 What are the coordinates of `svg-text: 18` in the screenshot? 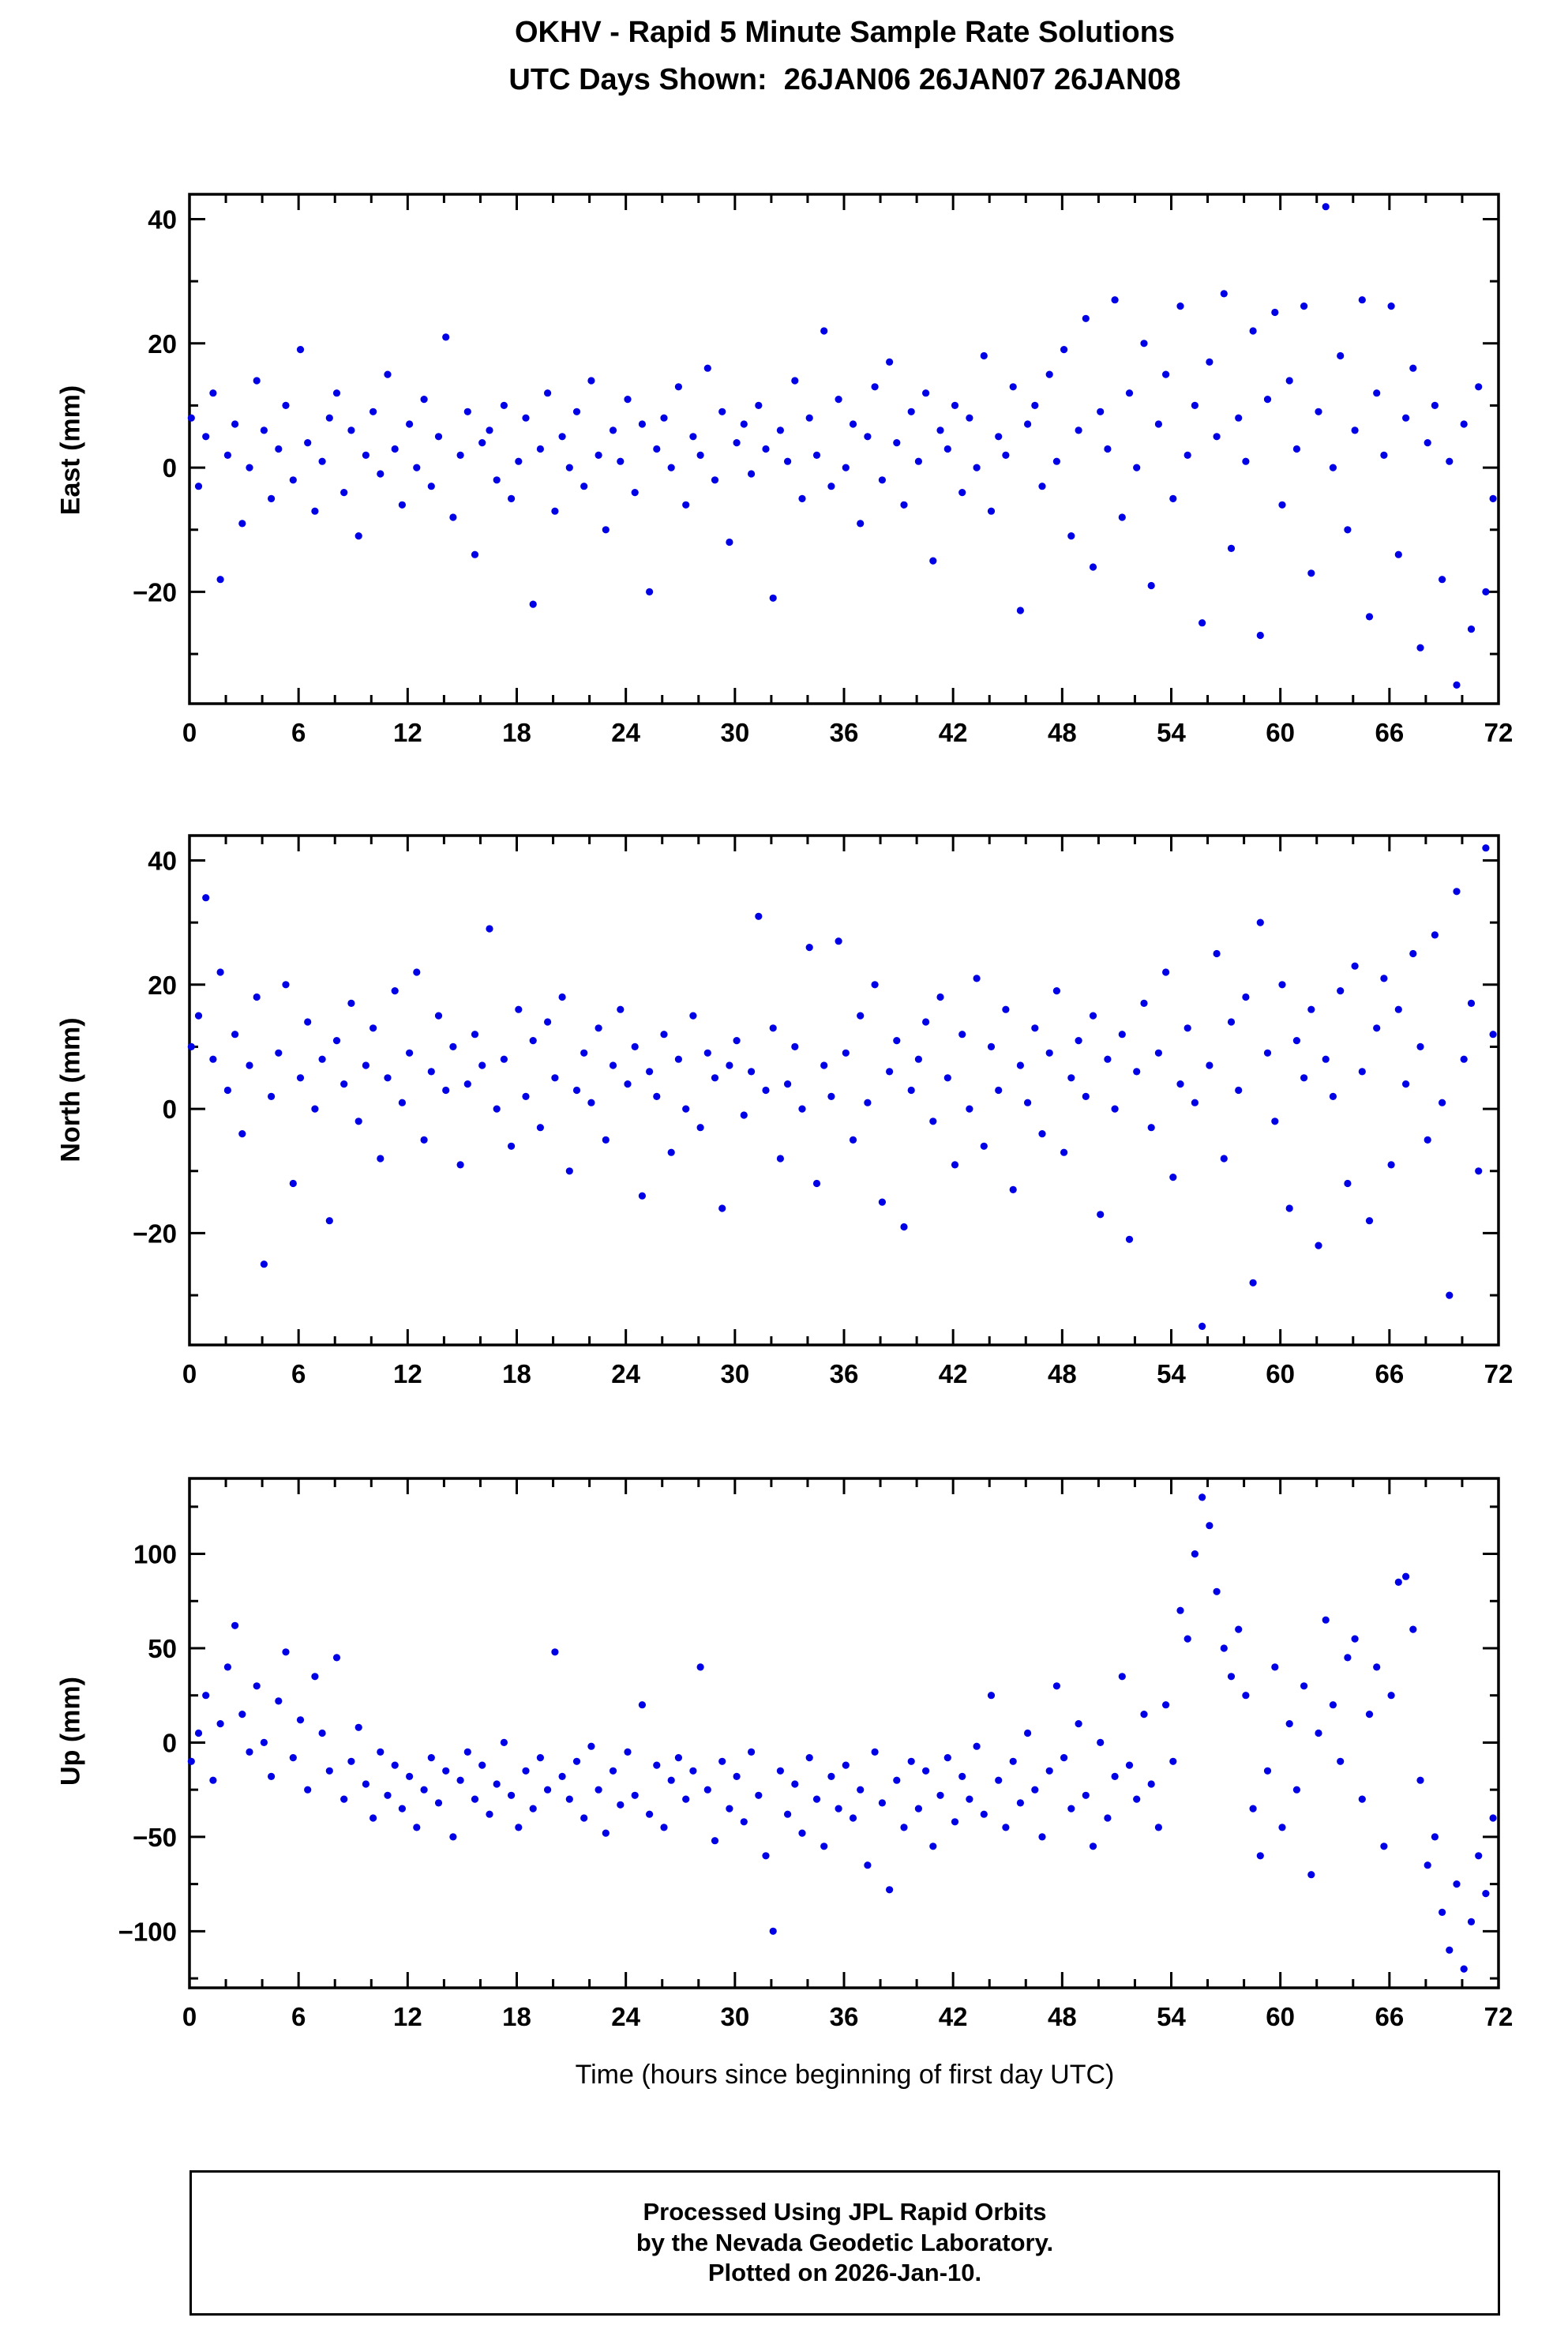 It's located at (516, 2016).